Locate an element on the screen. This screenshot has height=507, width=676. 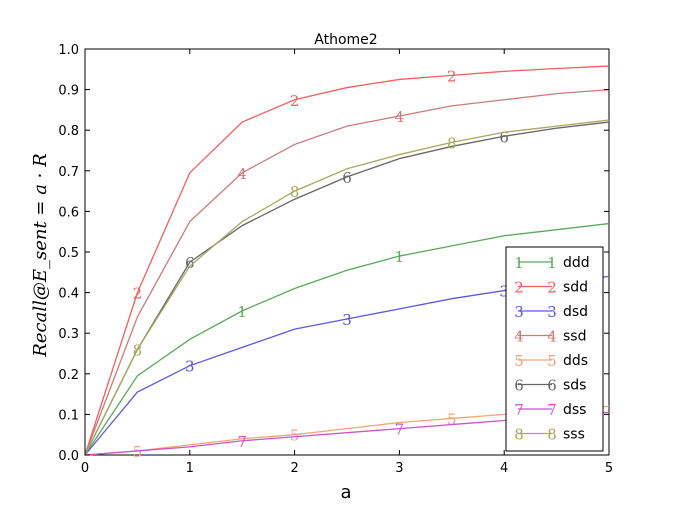
y-tick-label: 0.1 is located at coordinates (68, 415).